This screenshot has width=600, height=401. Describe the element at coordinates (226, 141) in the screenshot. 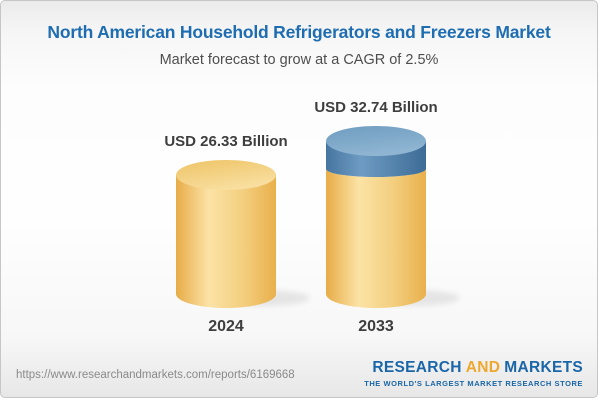

I see `value-label-2024: USD 26.33 Billion` at that location.